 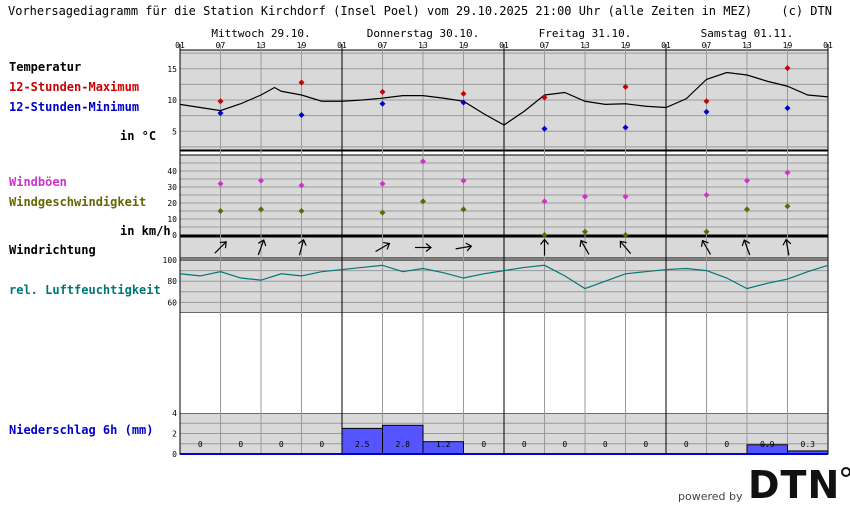 What do you see at coordinates (172, 171) in the screenshot?
I see `wind-tick-label: 40` at bounding box center [172, 171].